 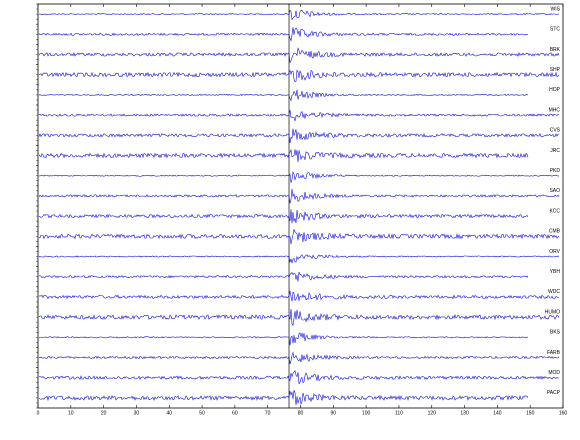 I want to click on trace-label: CMB, so click(x=555, y=232).